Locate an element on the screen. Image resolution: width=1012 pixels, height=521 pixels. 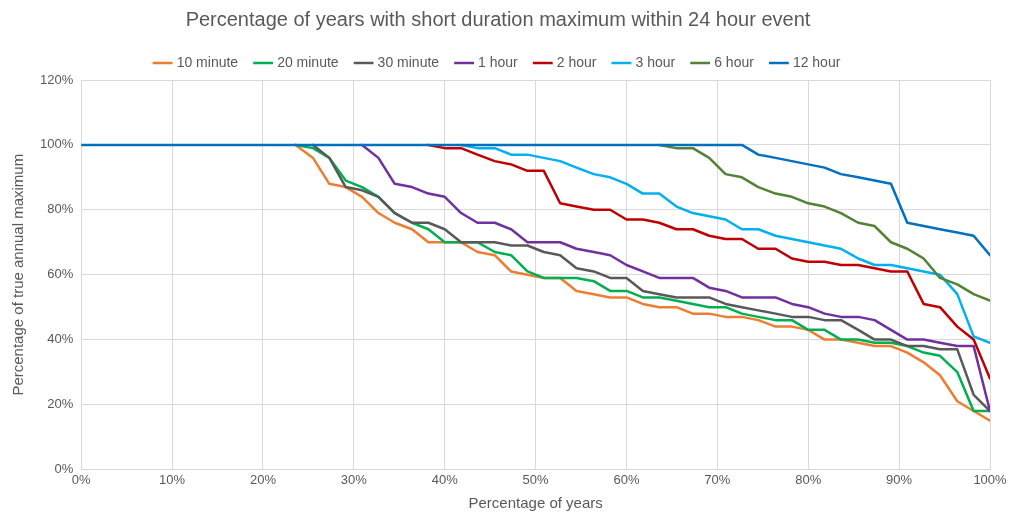
chart-title: Percentage of years with short duration maximum within 24 hour event is located at coordinates (498, 18).